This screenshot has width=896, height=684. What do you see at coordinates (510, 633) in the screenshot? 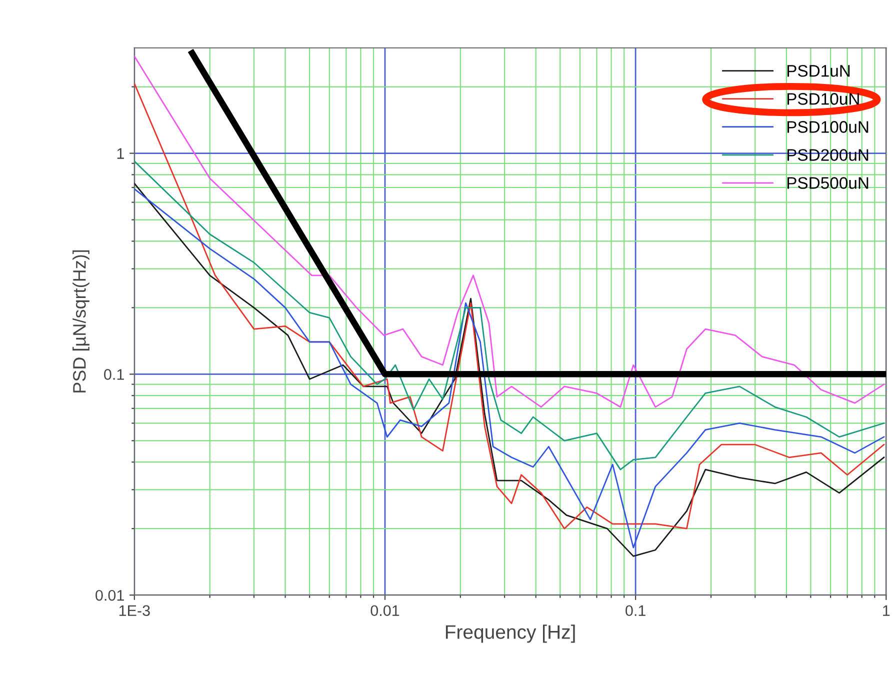
I see `x-axis-title: Frequency [Hz]` at bounding box center [510, 633].